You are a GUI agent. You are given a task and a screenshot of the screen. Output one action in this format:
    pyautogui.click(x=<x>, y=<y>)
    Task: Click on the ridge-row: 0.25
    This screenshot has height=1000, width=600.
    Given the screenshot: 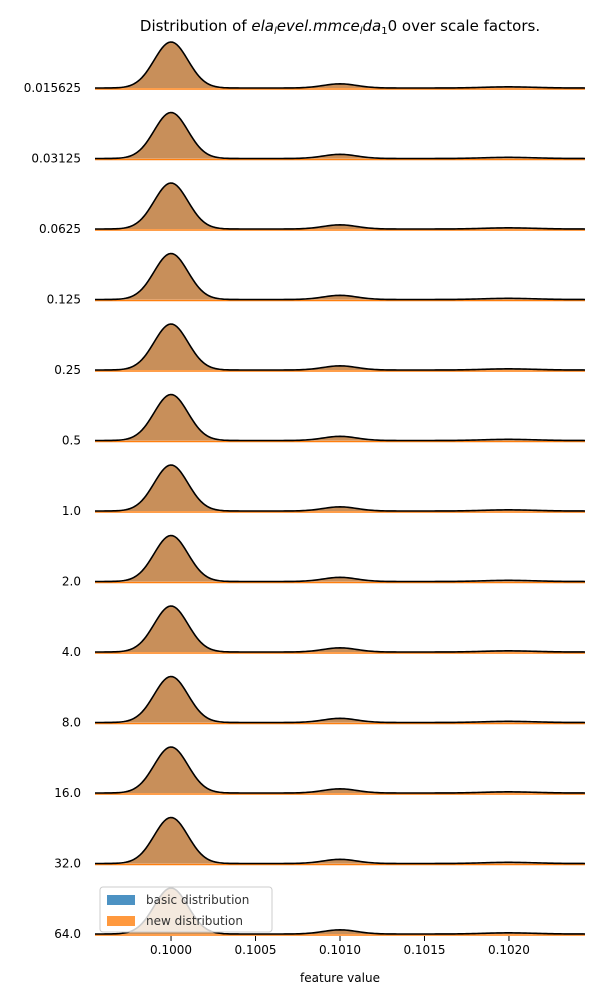 What is the action you would take?
    pyautogui.click(x=320, y=350)
    